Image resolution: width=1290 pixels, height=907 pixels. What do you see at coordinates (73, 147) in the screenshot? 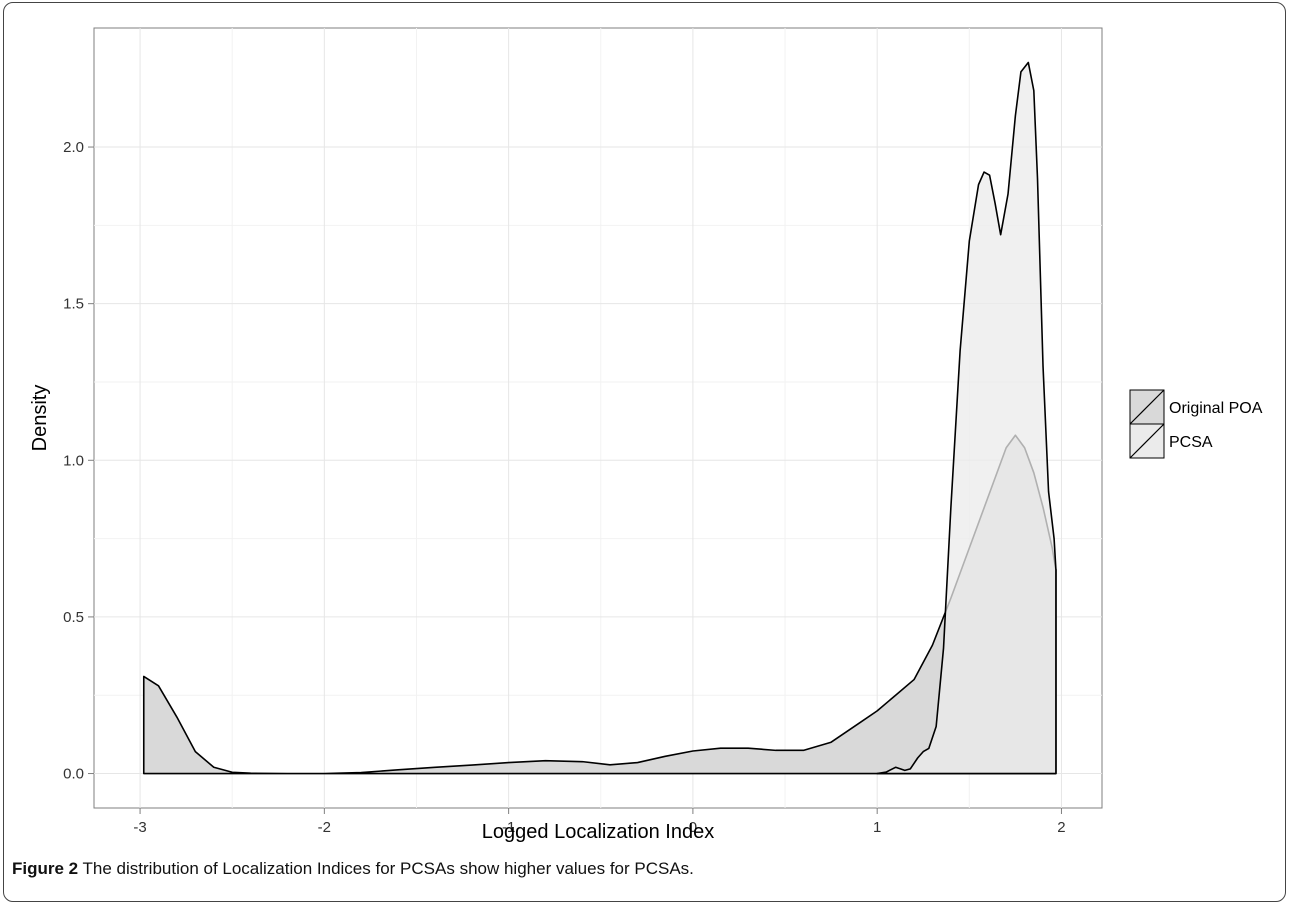
I see `y-tick-label: 2.0` at bounding box center [73, 147].